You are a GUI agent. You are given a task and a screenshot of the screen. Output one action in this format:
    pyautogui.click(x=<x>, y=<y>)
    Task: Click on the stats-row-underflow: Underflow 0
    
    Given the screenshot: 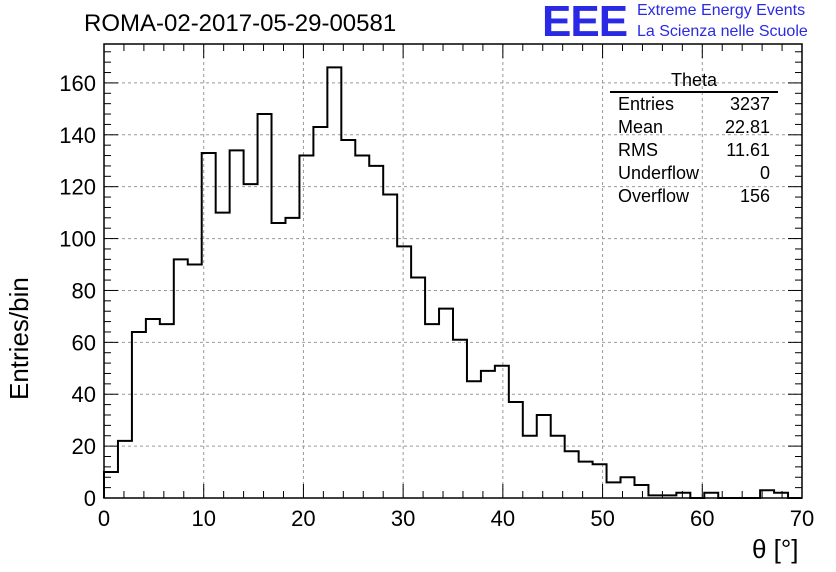 What is the action you would take?
    pyautogui.click(x=694, y=173)
    